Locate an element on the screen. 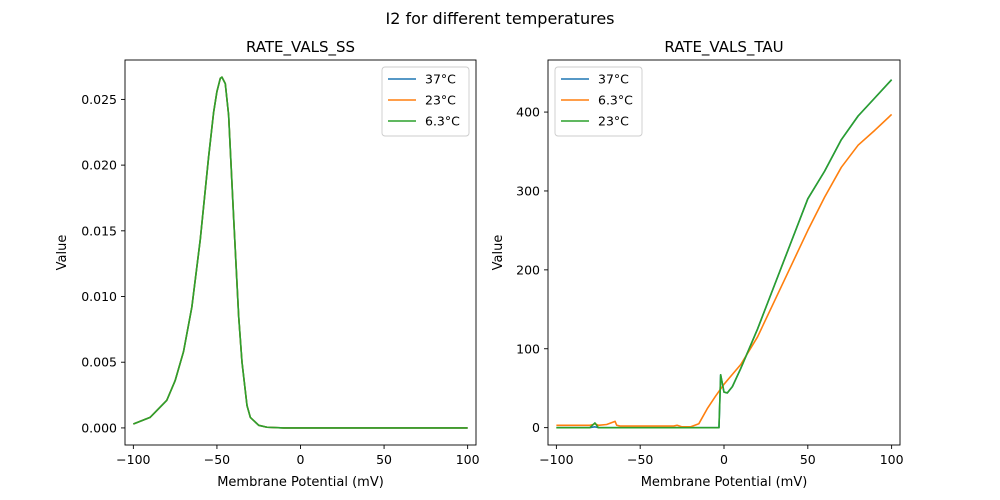 This screenshot has width=1000, height=500. y-tick-label: 0.025 is located at coordinates (99, 99).